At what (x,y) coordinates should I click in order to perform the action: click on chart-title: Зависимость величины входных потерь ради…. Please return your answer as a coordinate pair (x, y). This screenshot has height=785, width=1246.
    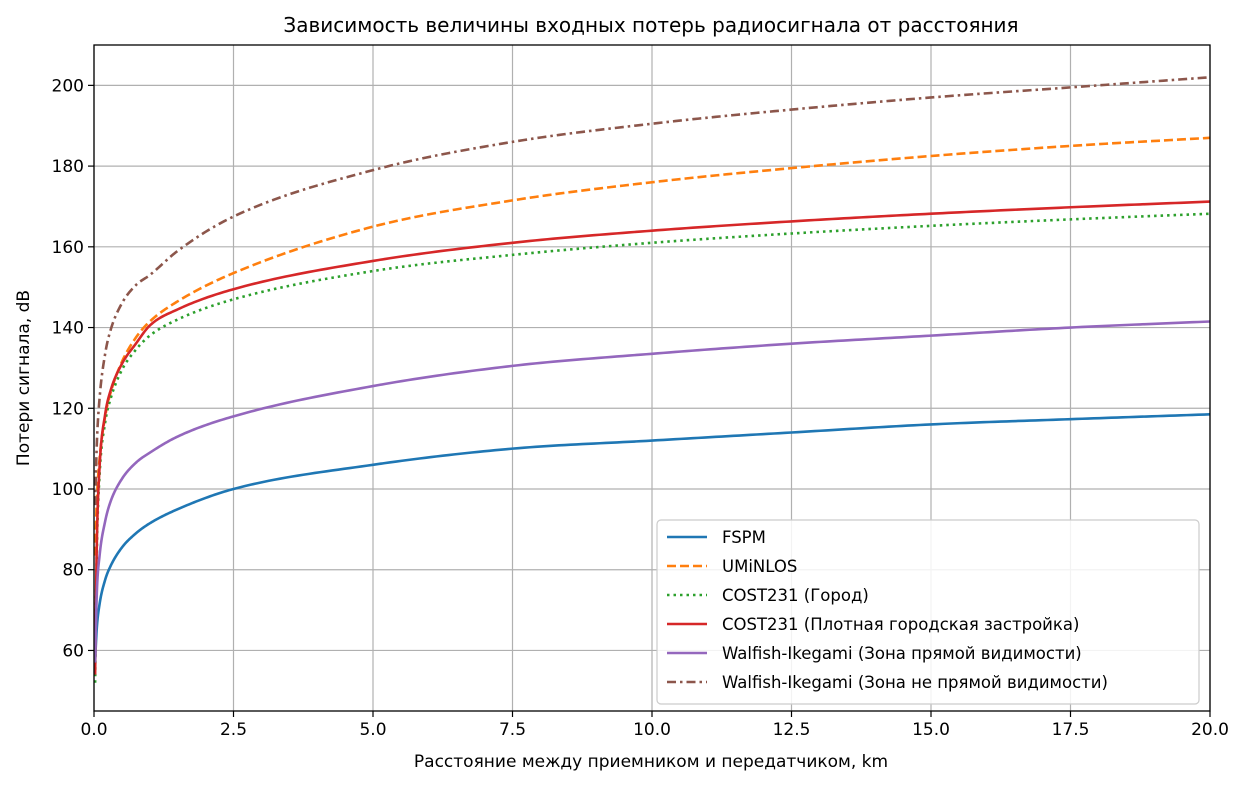
    Looking at the image, I should click on (650, 25).